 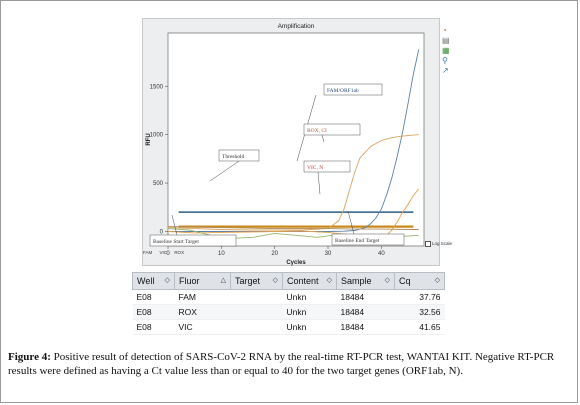 I want to click on pie-chart-icon: ◔, so click(x=444, y=30).